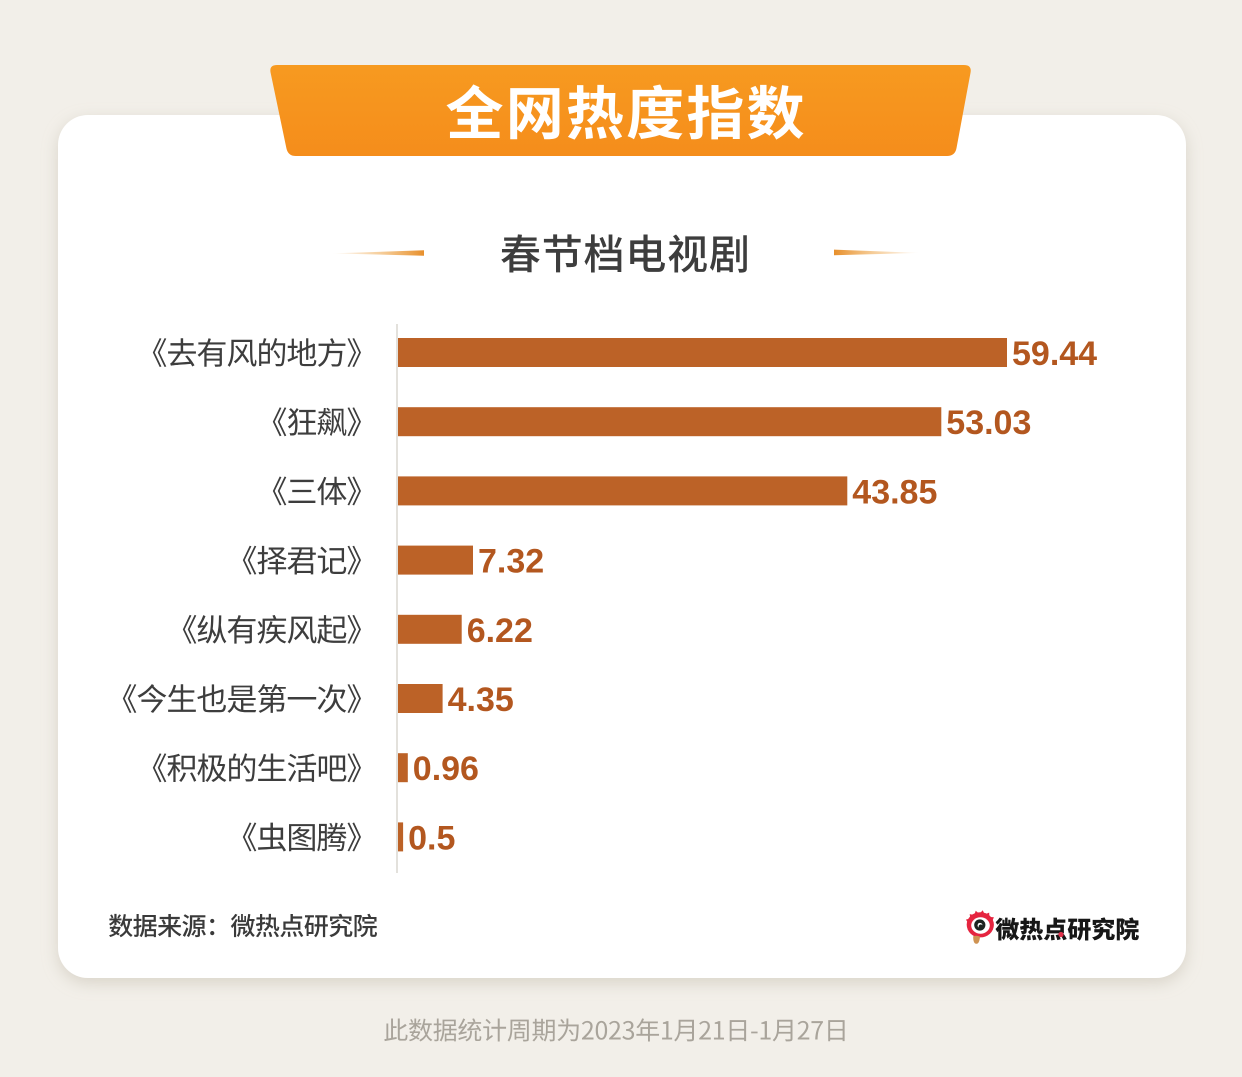  Describe the element at coordinates (988, 423) in the screenshot. I see `svg-text: 53.03` at that location.